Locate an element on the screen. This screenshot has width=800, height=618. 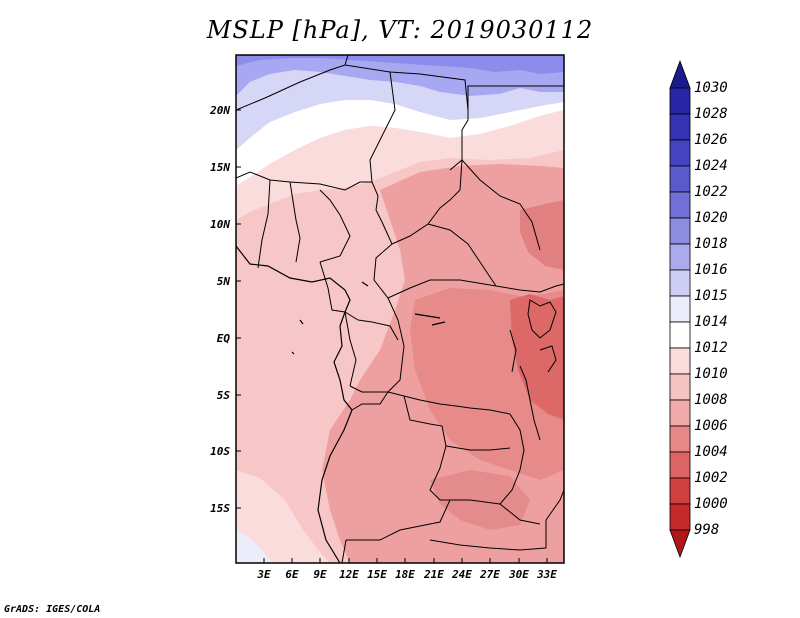
colorbar-label: 1014 is located at coordinates (711, 322).